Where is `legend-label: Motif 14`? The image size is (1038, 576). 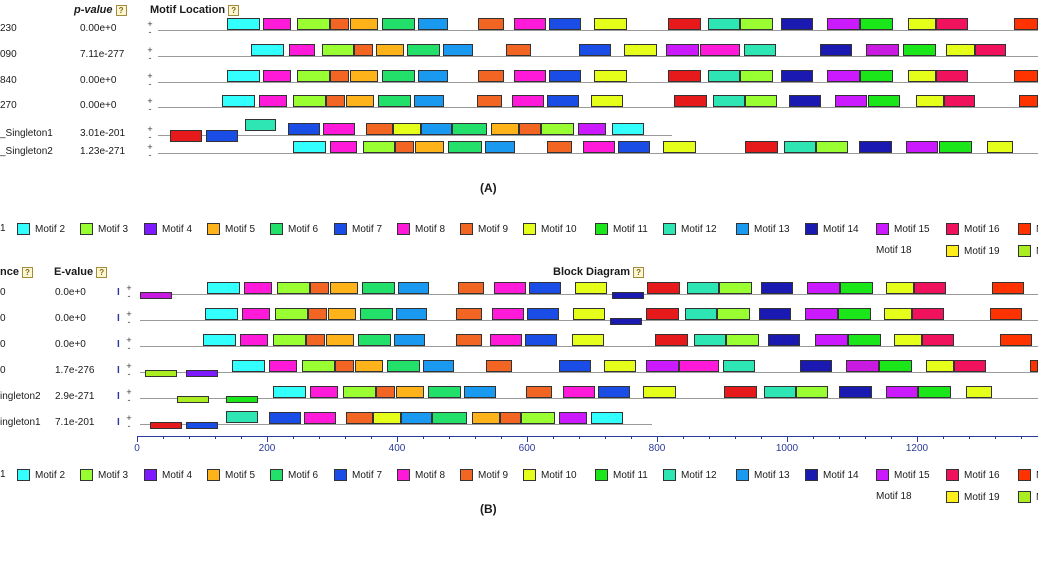 legend-label: Motif 14 is located at coordinates (841, 475).